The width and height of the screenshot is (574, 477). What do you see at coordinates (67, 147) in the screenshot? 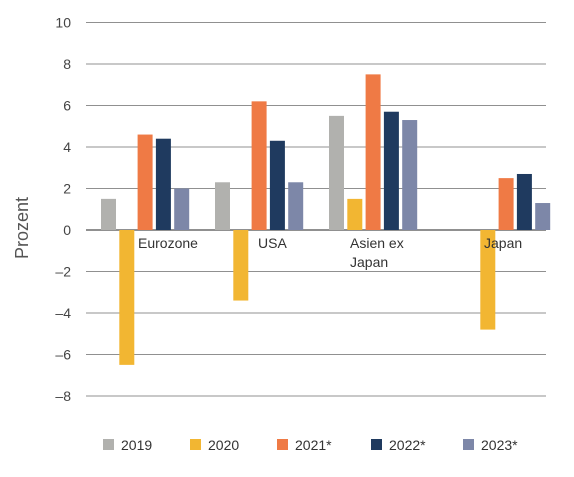
I see `y-tick-label: 4` at bounding box center [67, 147].